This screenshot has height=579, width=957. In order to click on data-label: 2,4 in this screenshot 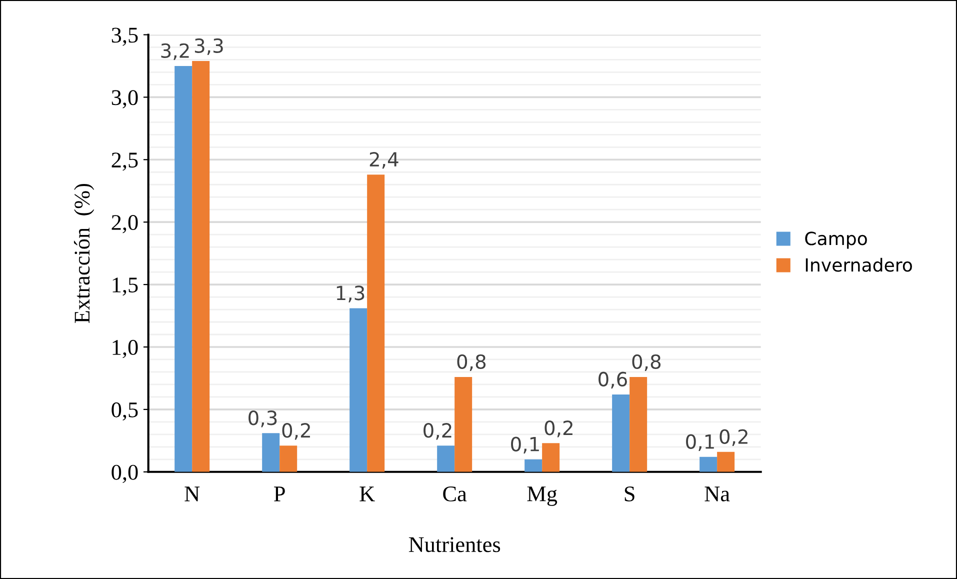, I will do `click(384, 160)`.